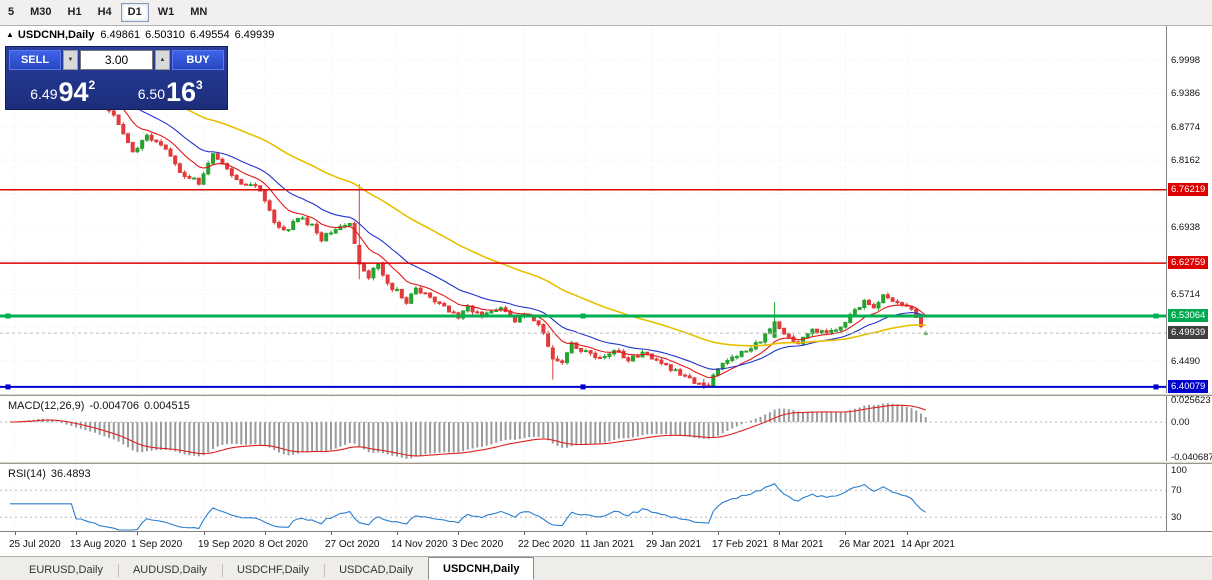  Describe the element at coordinates (35, 60) in the screenshot. I see `sell-button: SELL` at that location.